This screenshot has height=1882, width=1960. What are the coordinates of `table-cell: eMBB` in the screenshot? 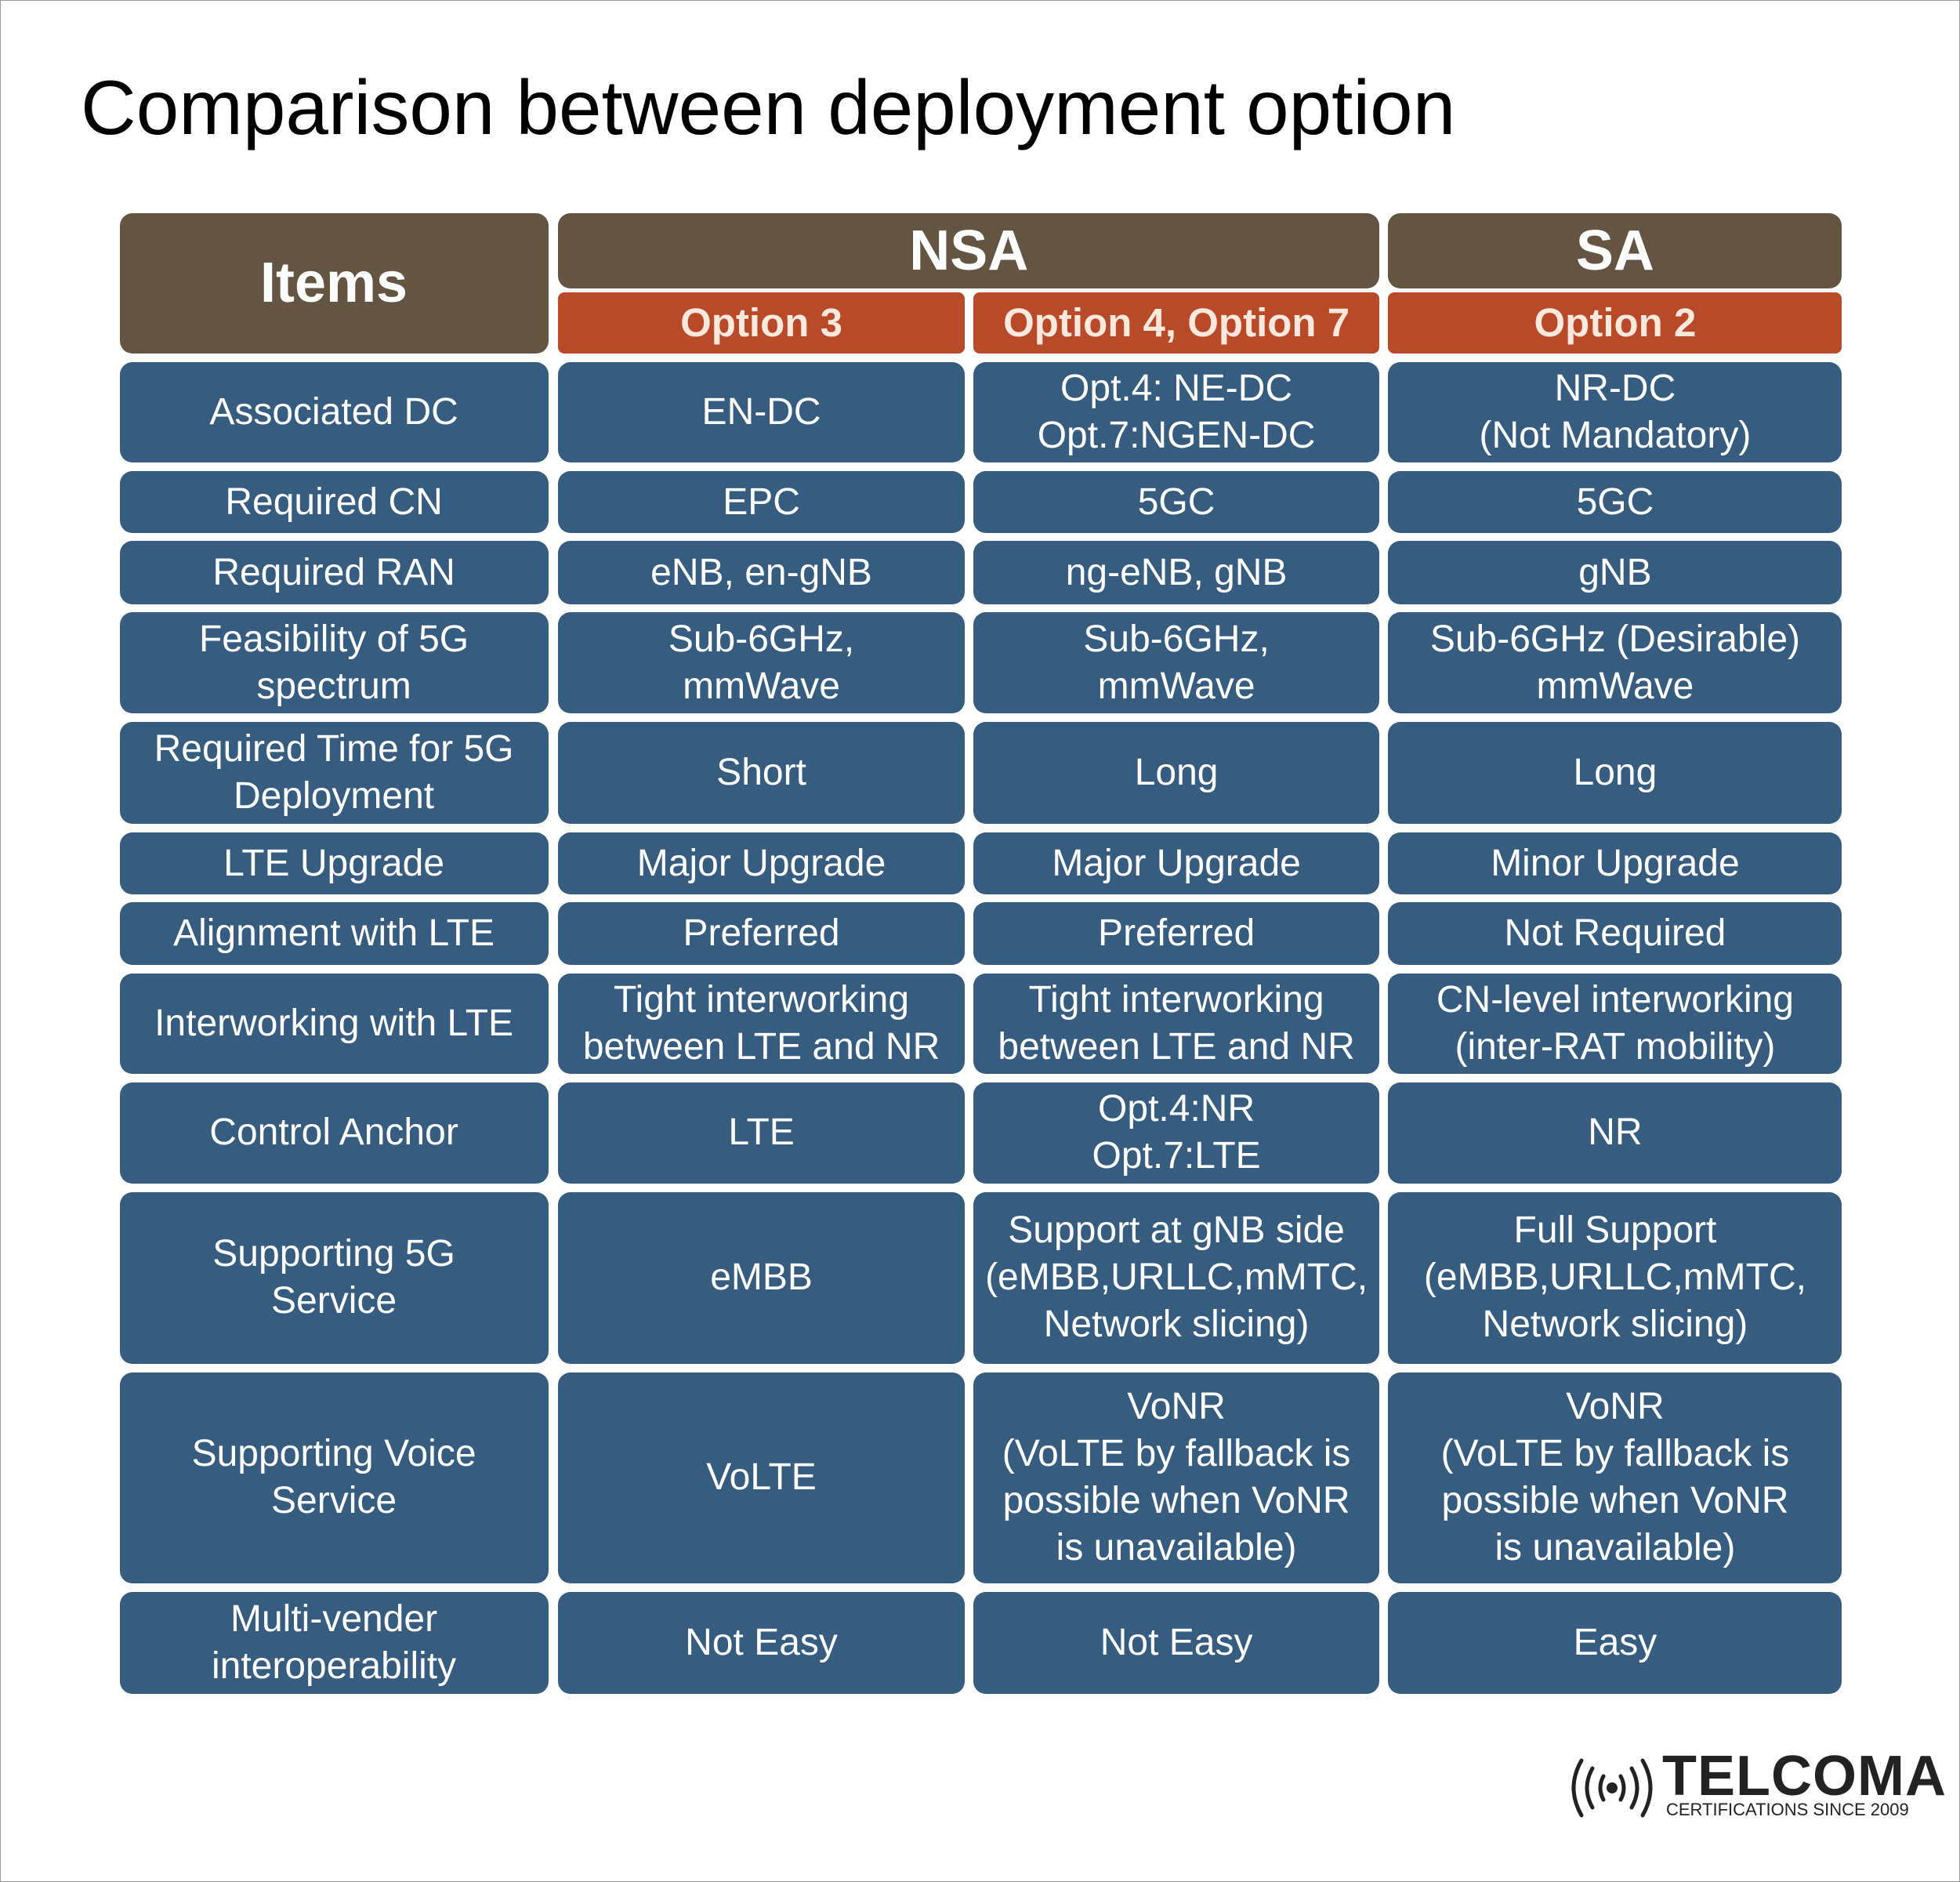 It's located at (762, 1278).